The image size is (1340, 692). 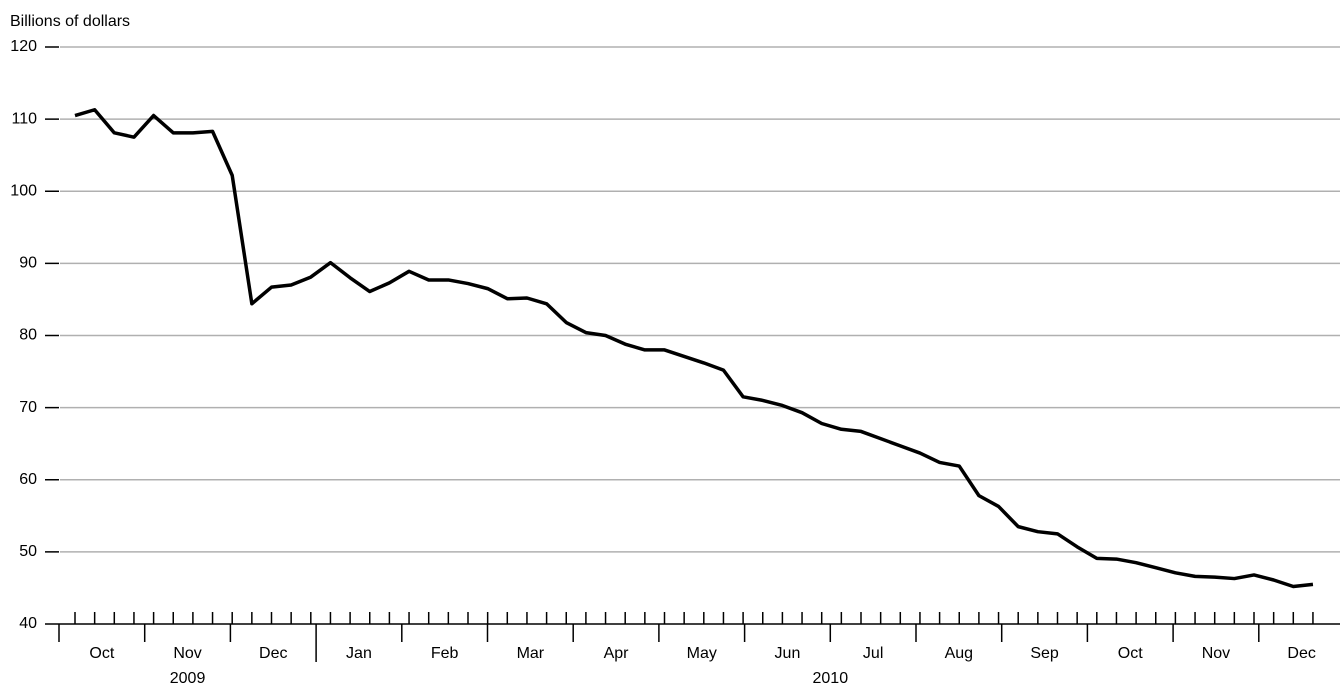 I want to click on x-tick-label: Mar, so click(x=531, y=653).